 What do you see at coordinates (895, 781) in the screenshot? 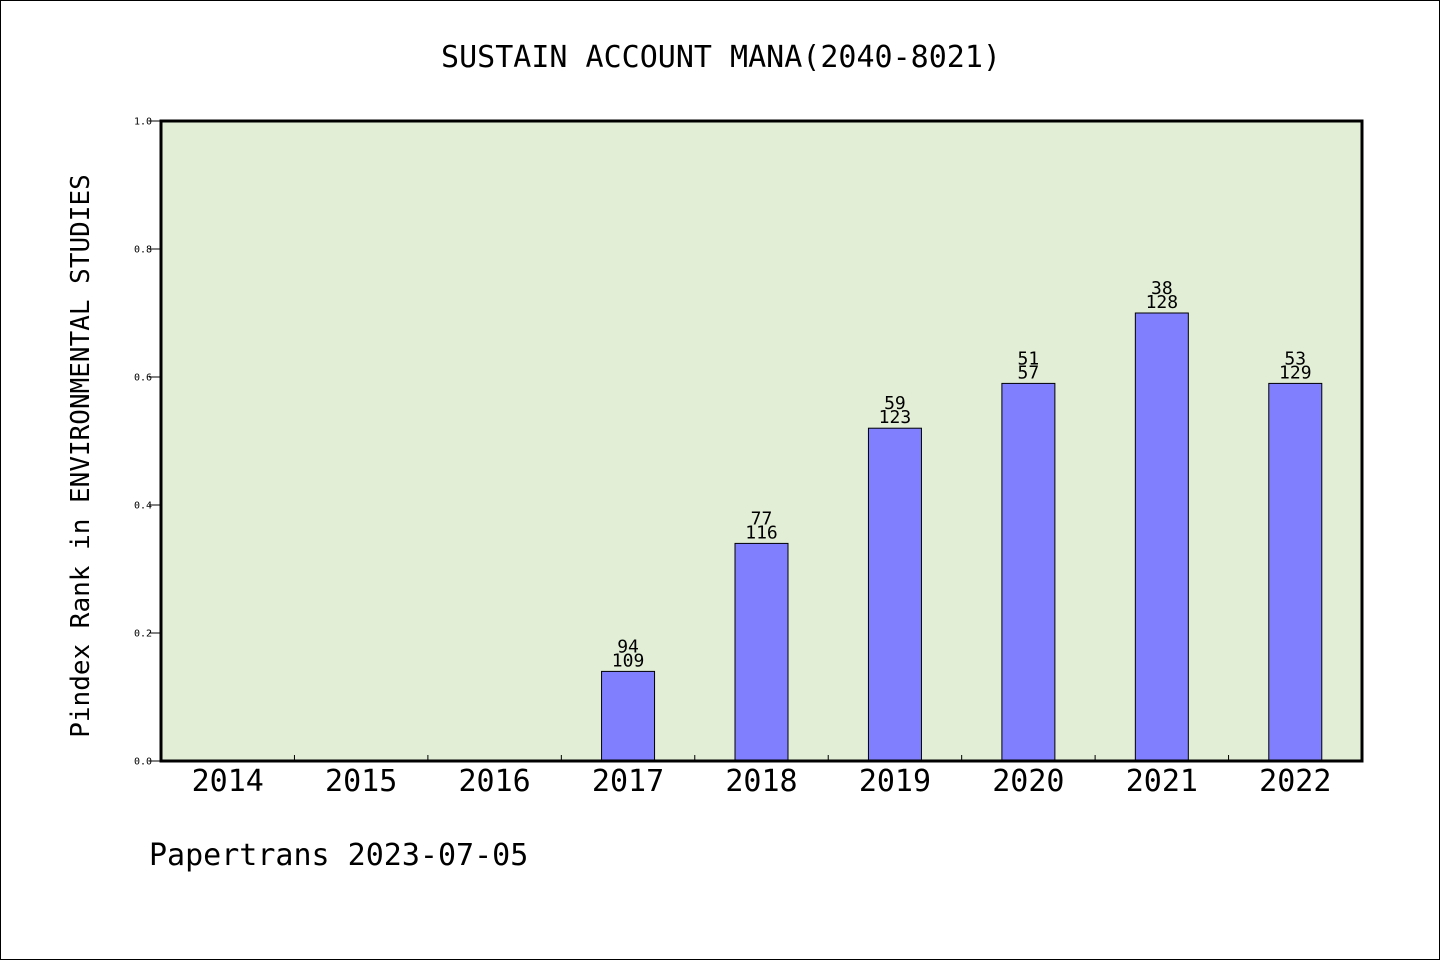
I see `x-tick-label: 2019` at bounding box center [895, 781].